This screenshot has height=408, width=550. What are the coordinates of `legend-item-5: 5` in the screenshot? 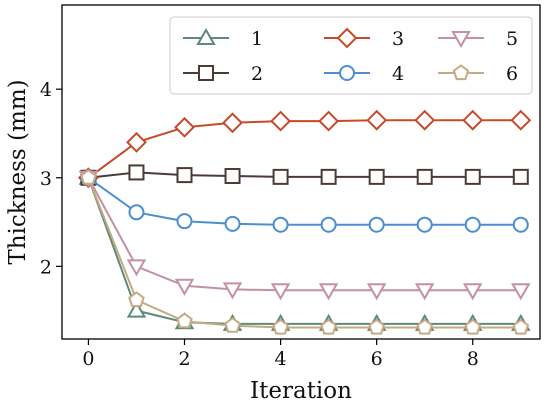 It's located at (478, 39).